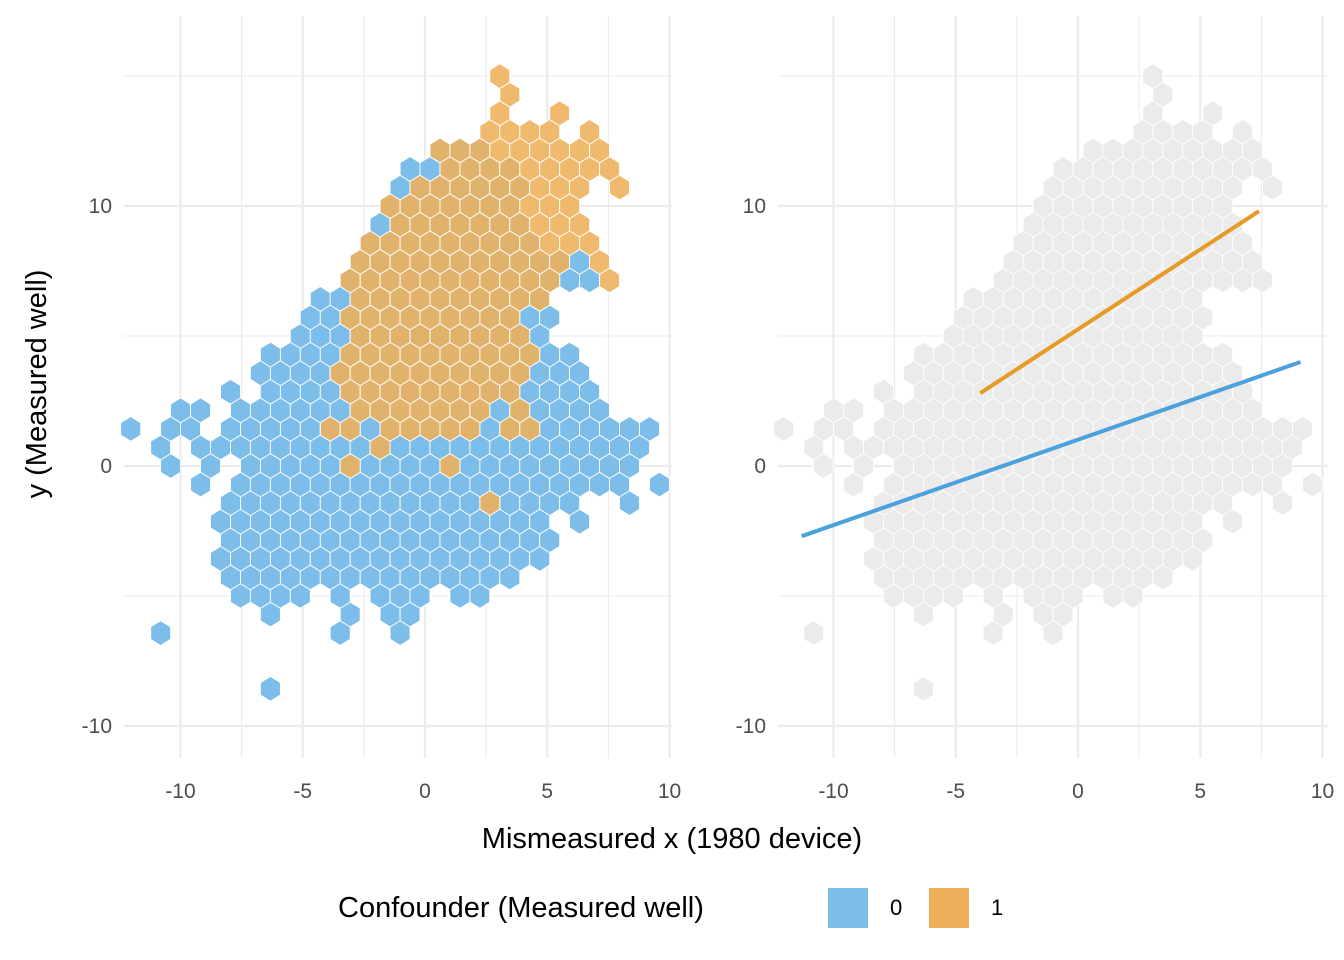  Describe the element at coordinates (521, 908) in the screenshot. I see `legend-title: Confounder (Measured well)` at that location.